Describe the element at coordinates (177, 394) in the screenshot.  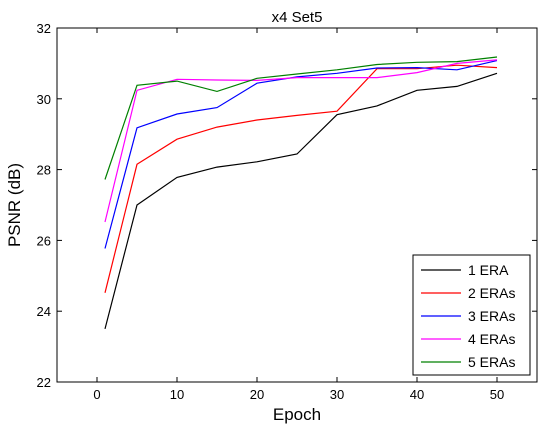
I see `x-tick-label: 10` at that location.